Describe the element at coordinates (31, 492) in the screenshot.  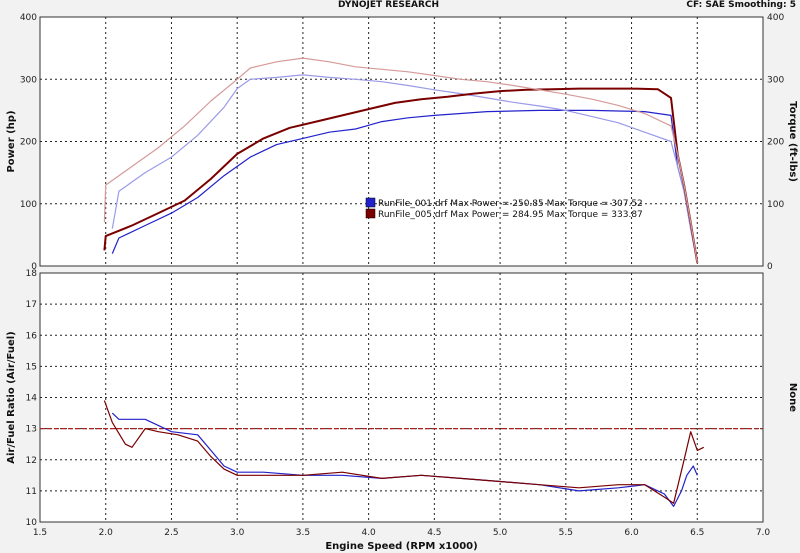
I see `afr-y-tick-label: 11` at that location.